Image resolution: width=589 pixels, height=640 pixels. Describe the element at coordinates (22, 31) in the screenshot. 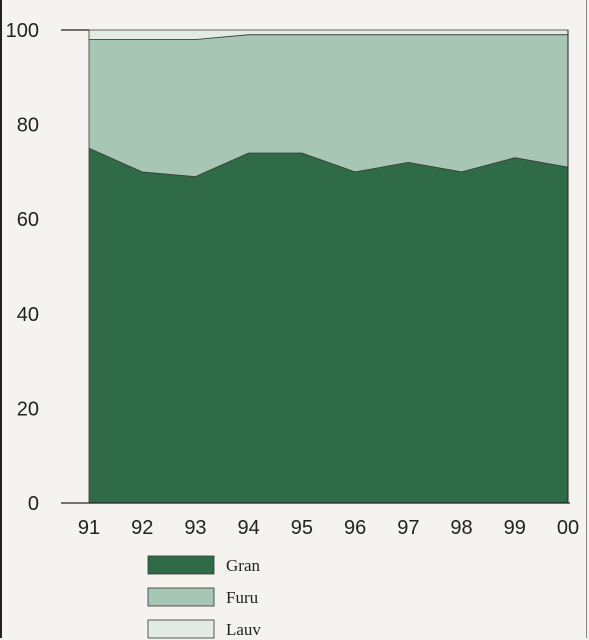

I see `y-tick-label: 100` at that location.